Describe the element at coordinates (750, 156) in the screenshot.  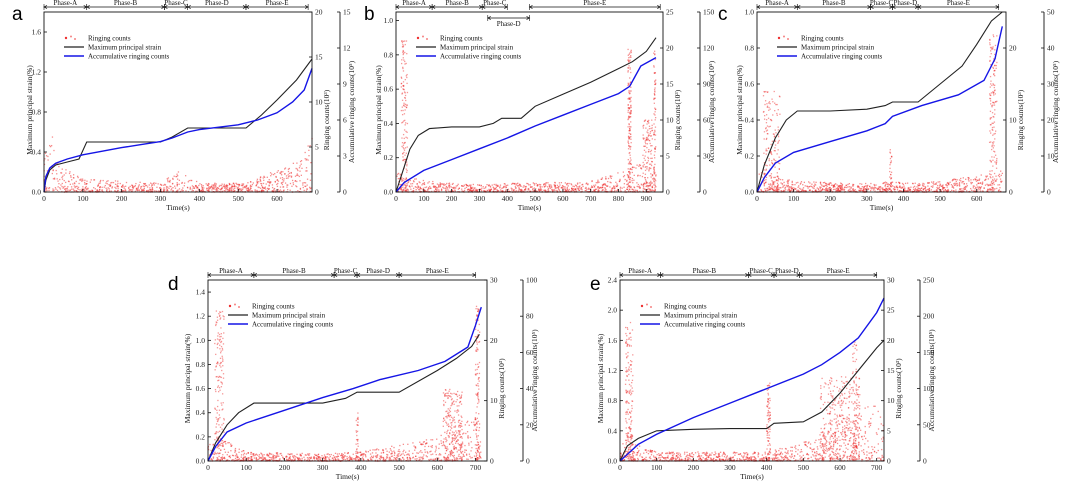
I see `left-tick-label: 0.2` at that location.